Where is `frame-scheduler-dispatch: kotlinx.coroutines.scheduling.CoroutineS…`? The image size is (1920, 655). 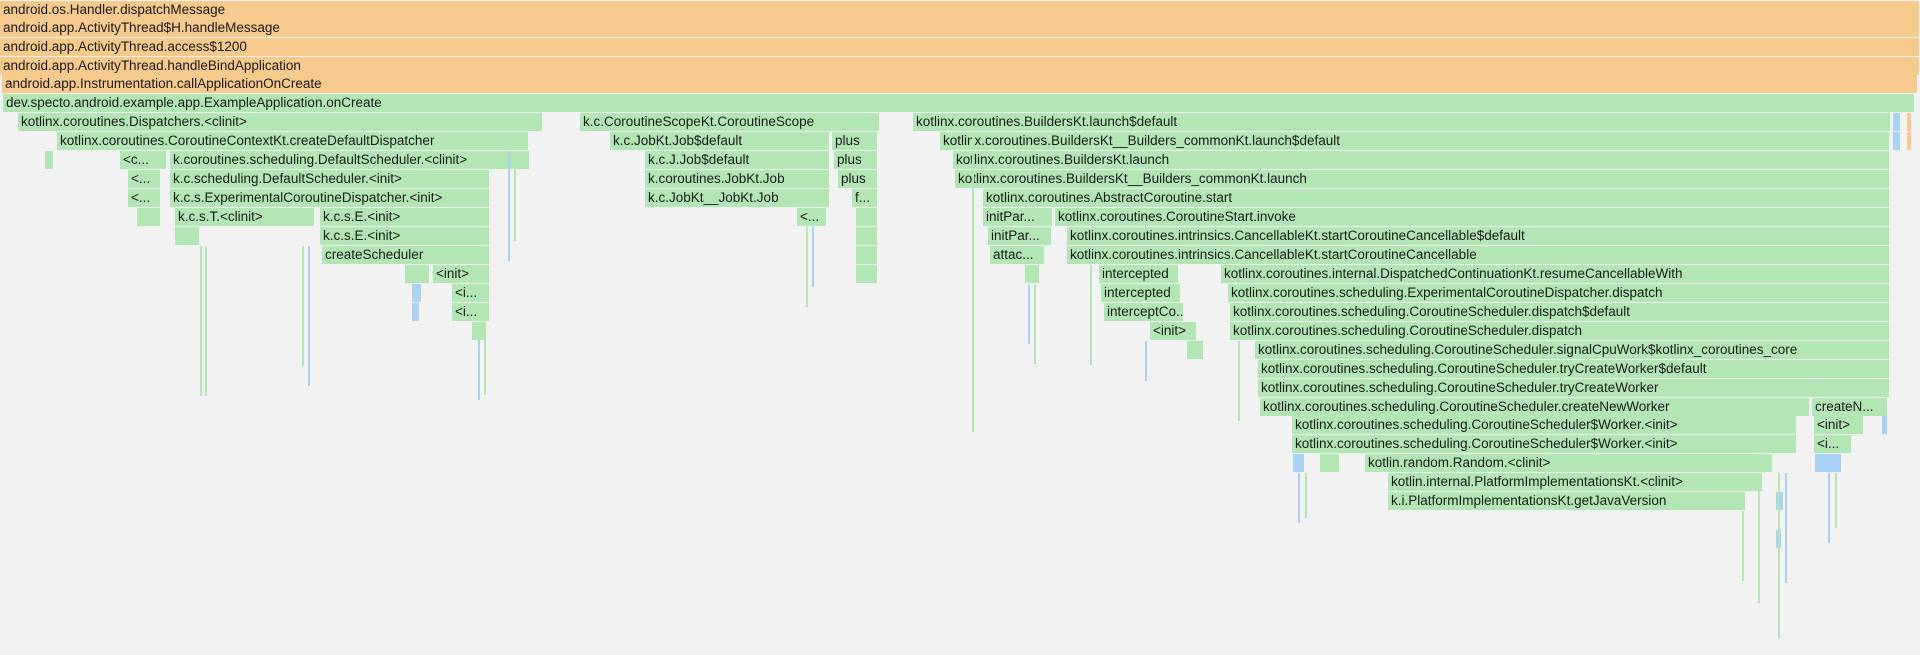 frame-scheduler-dispatch: kotlinx.coroutines.scheduling.CoroutineS… is located at coordinates (1560, 331).